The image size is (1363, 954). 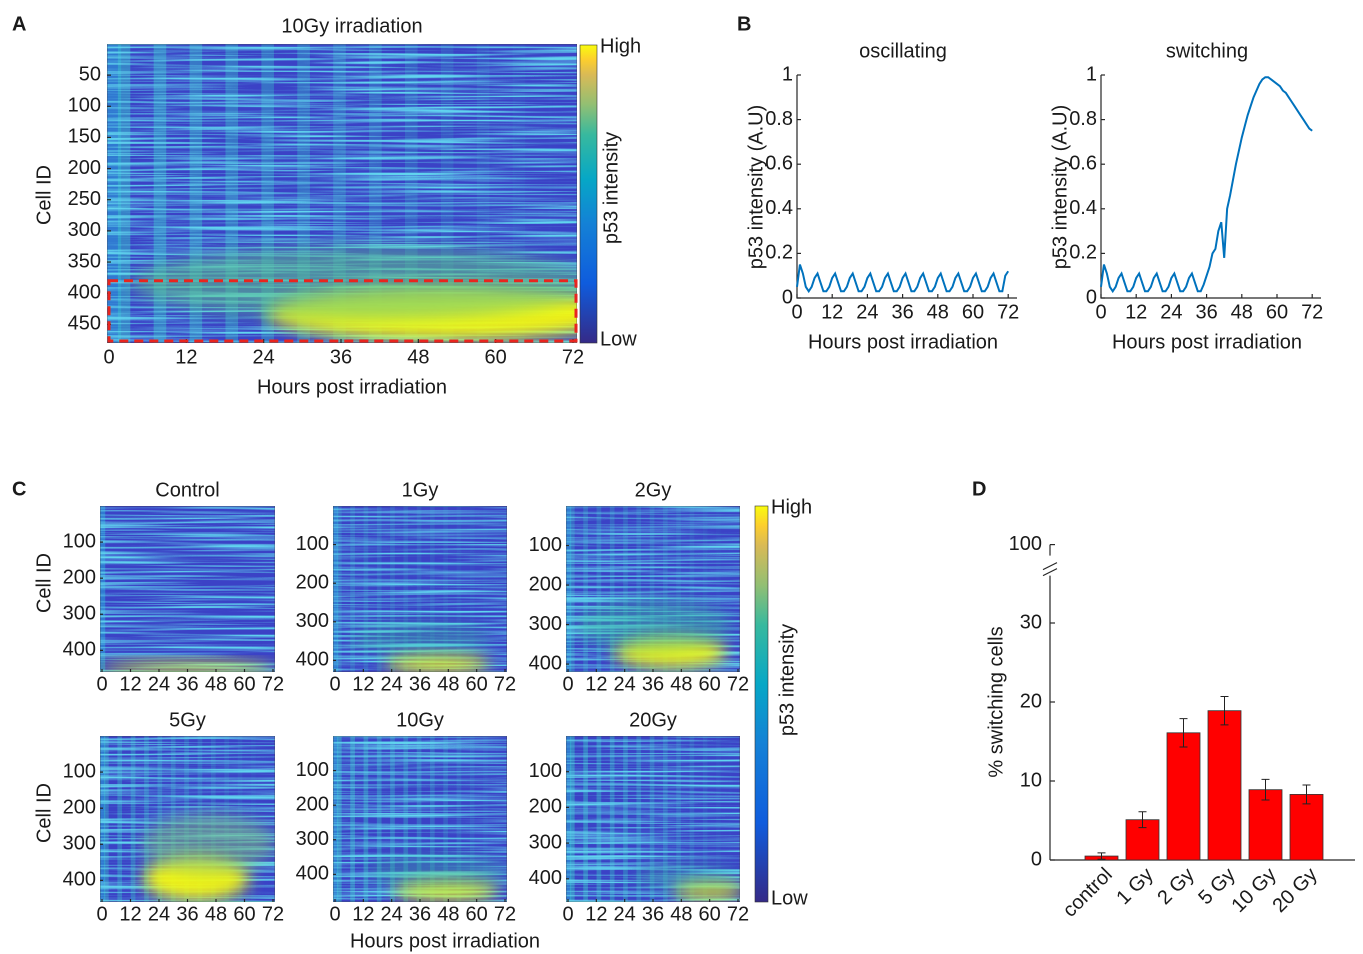 What do you see at coordinates (653, 720) in the screenshot?
I see `panel-title: 20Gy` at bounding box center [653, 720].